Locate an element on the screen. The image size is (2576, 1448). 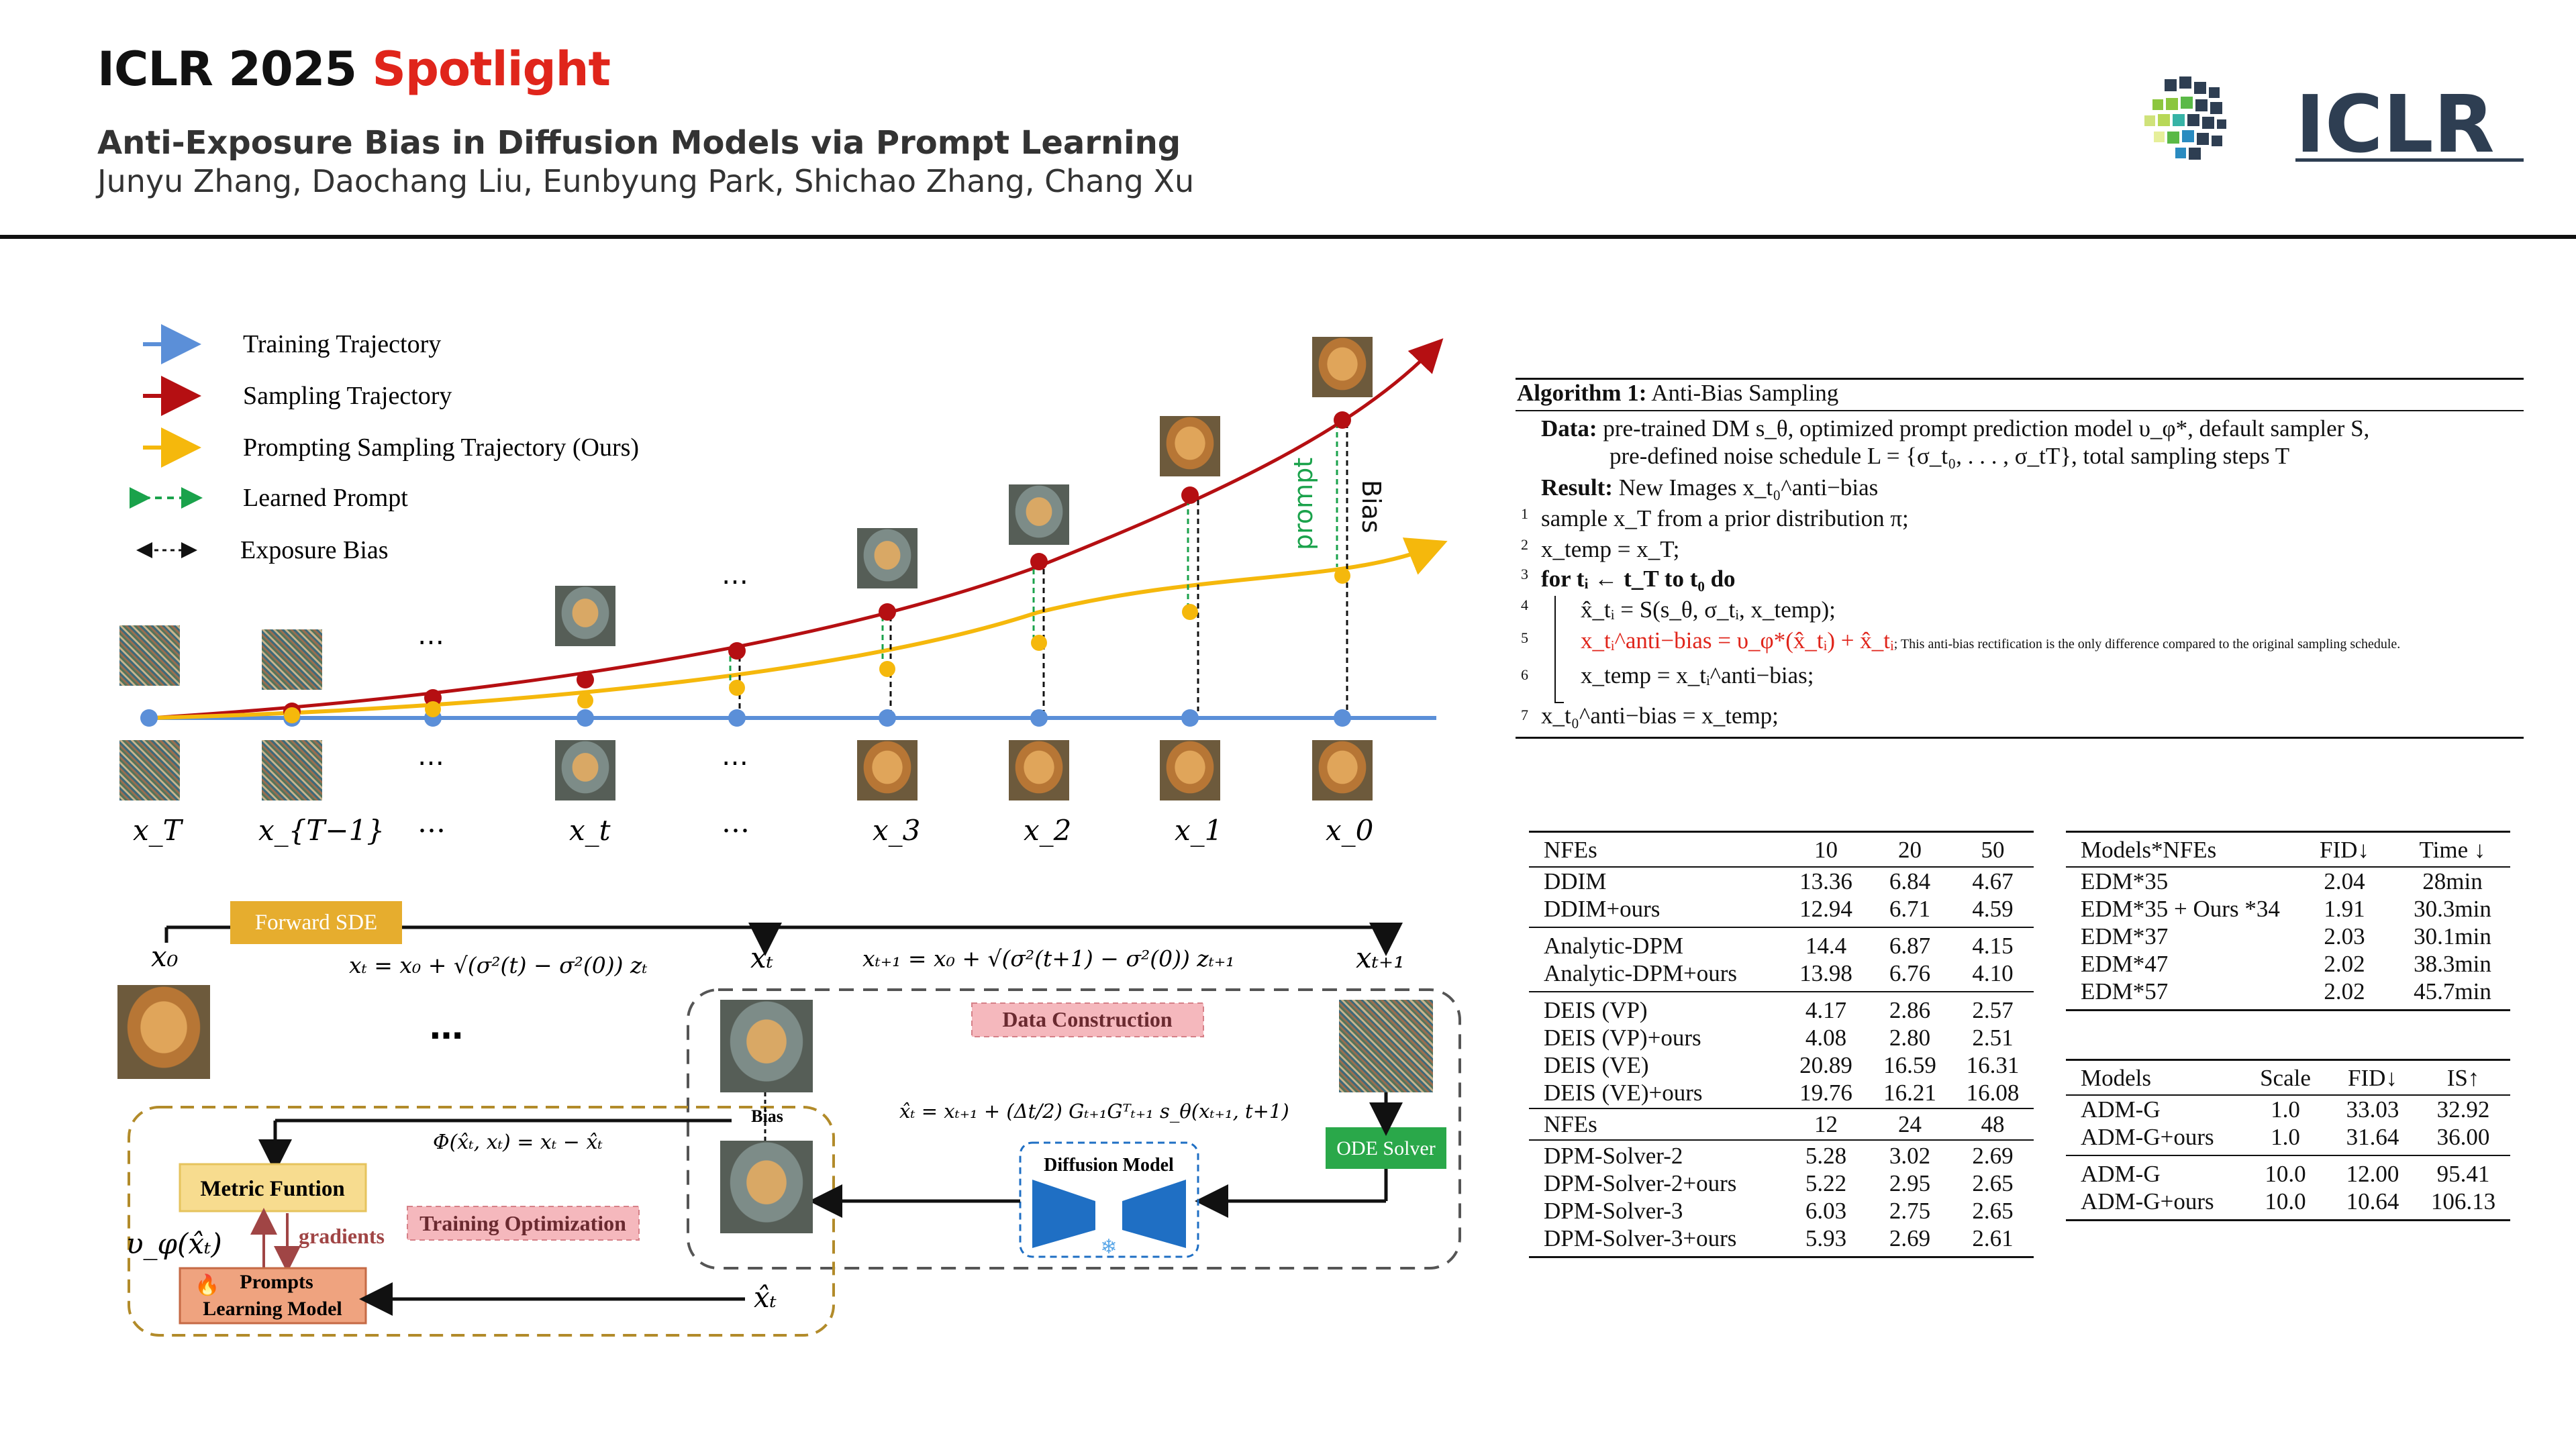
noisy-dog-image-xhat-pipeline is located at coordinates (766, 1187).